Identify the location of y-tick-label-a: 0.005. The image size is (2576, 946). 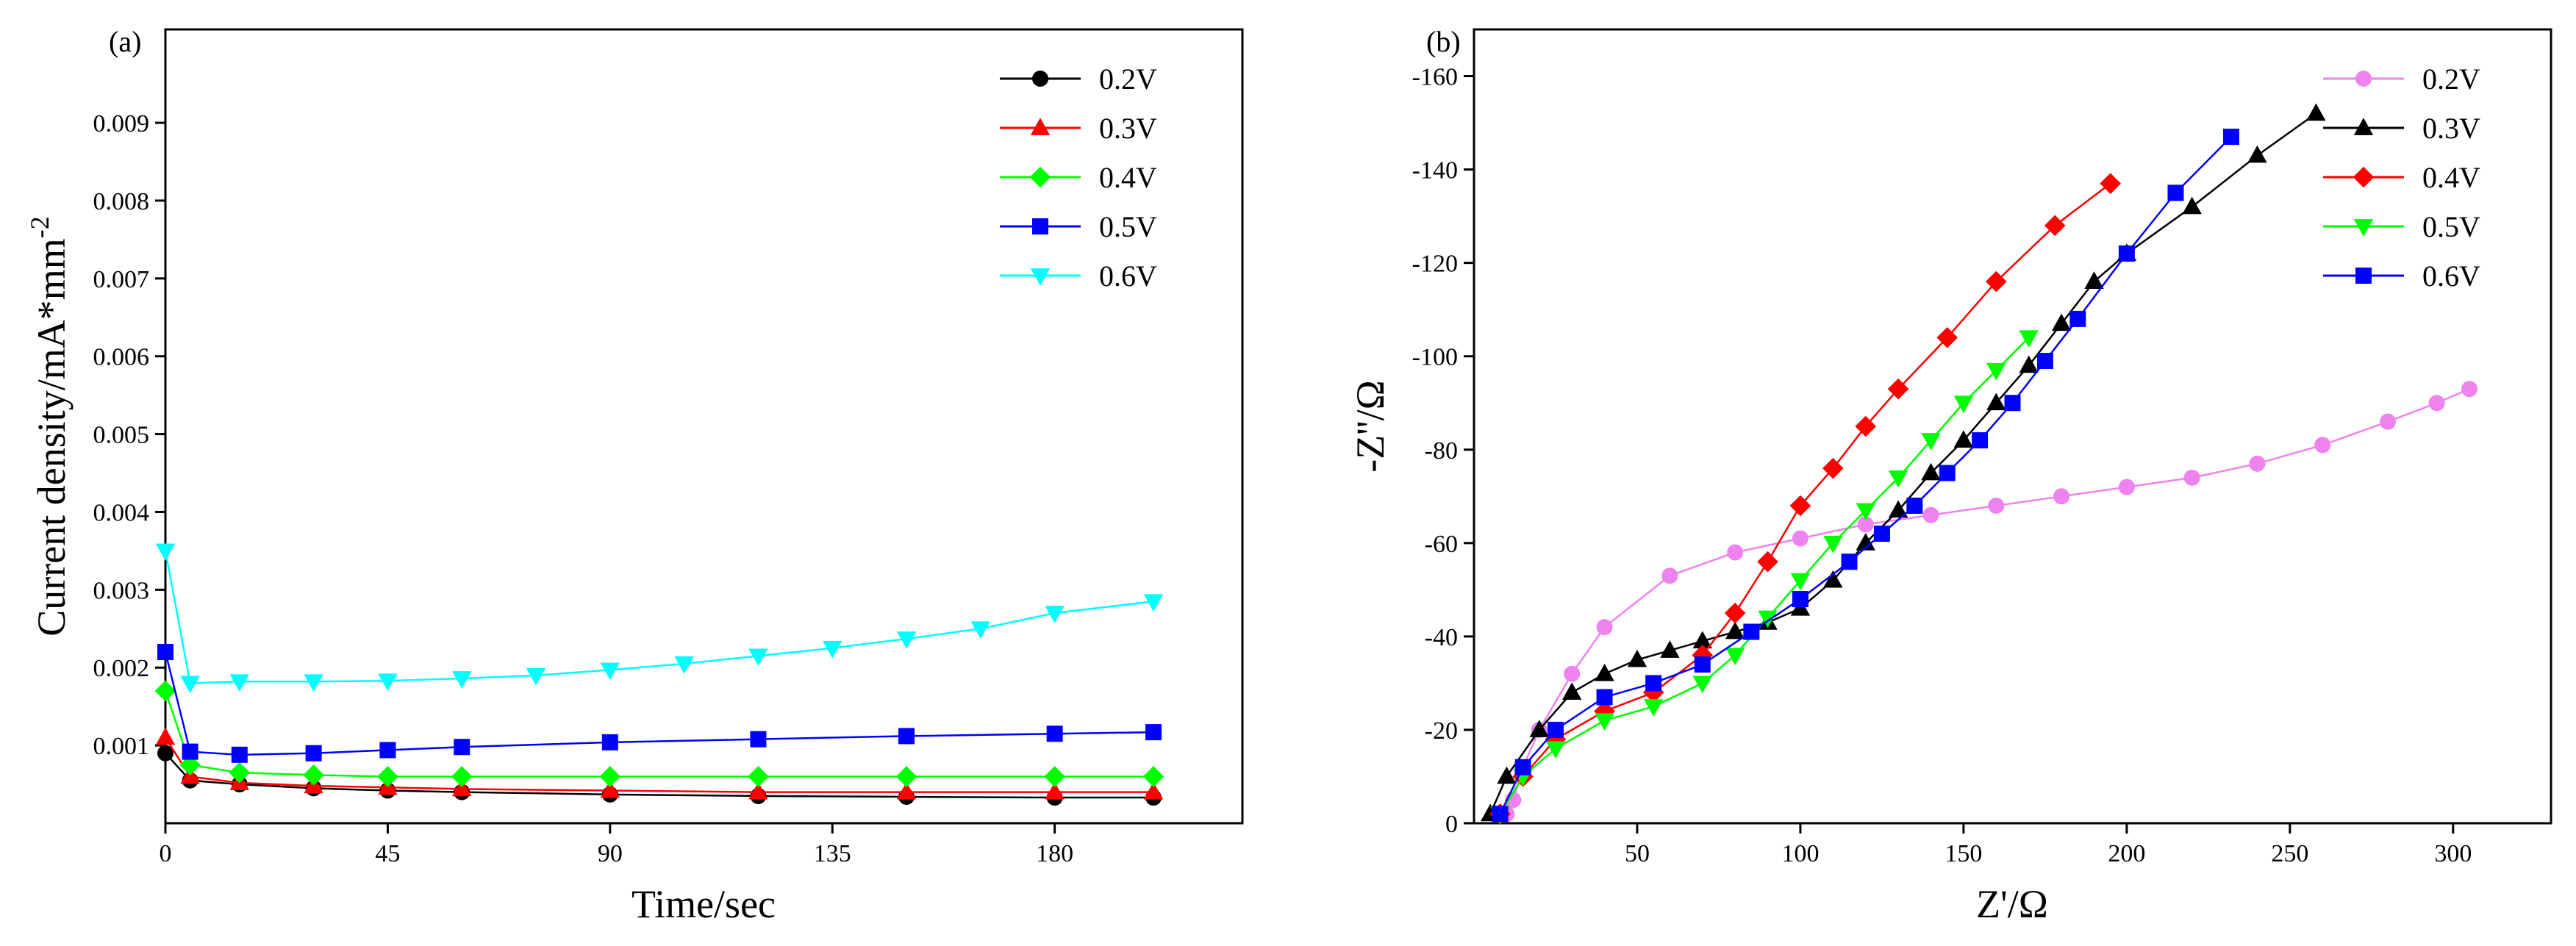
(122, 435).